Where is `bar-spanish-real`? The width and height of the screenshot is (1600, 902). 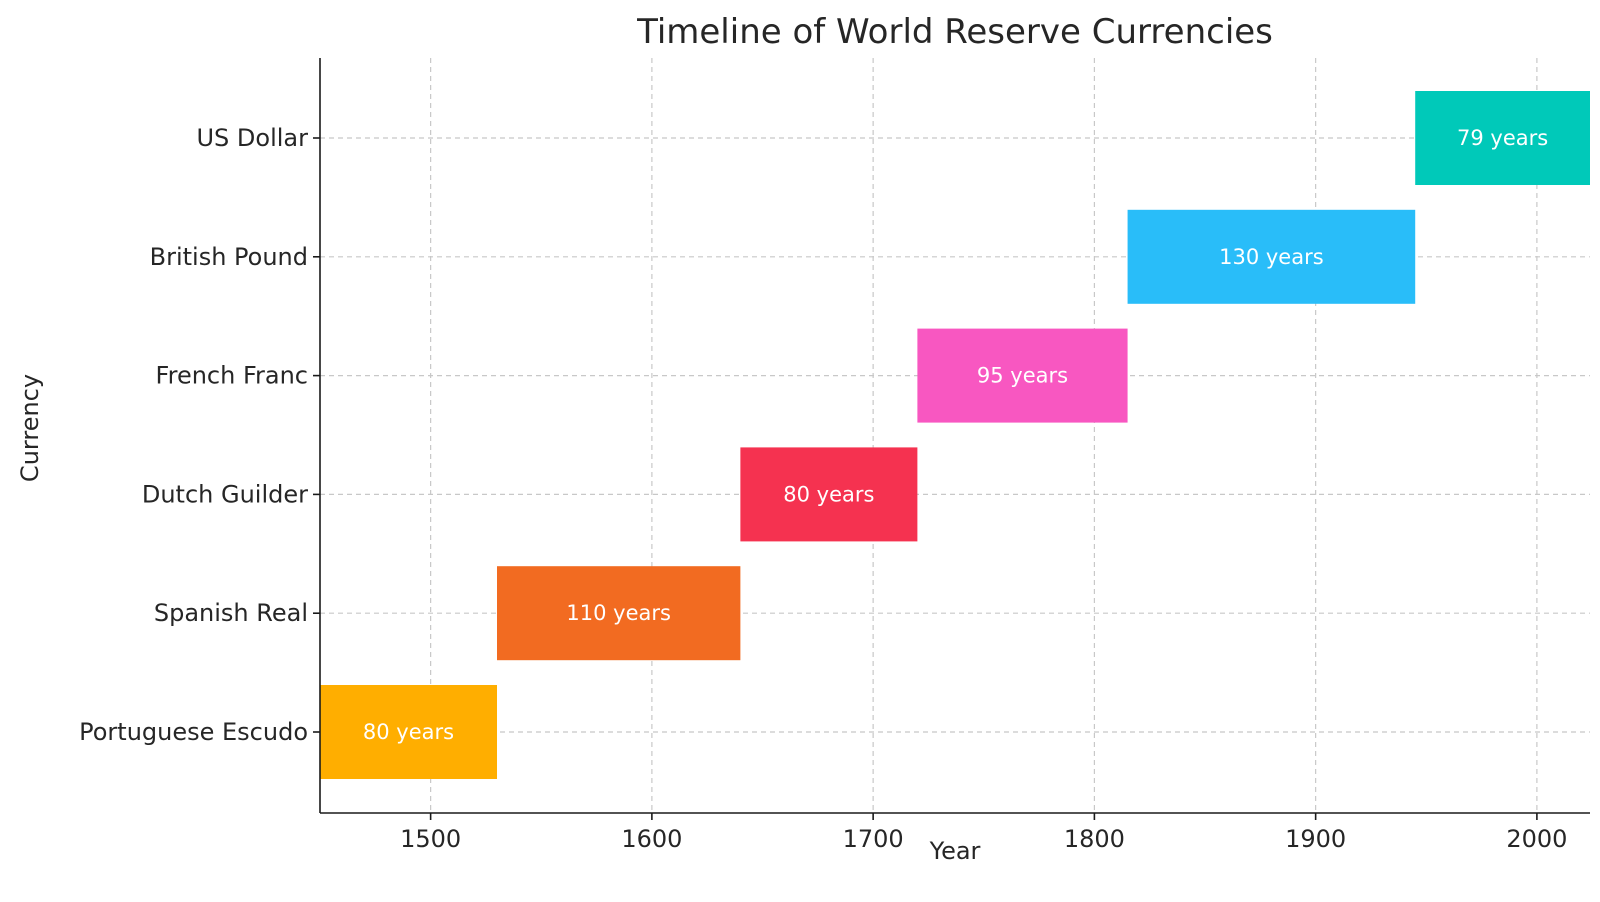 bar-spanish-real is located at coordinates (619, 613).